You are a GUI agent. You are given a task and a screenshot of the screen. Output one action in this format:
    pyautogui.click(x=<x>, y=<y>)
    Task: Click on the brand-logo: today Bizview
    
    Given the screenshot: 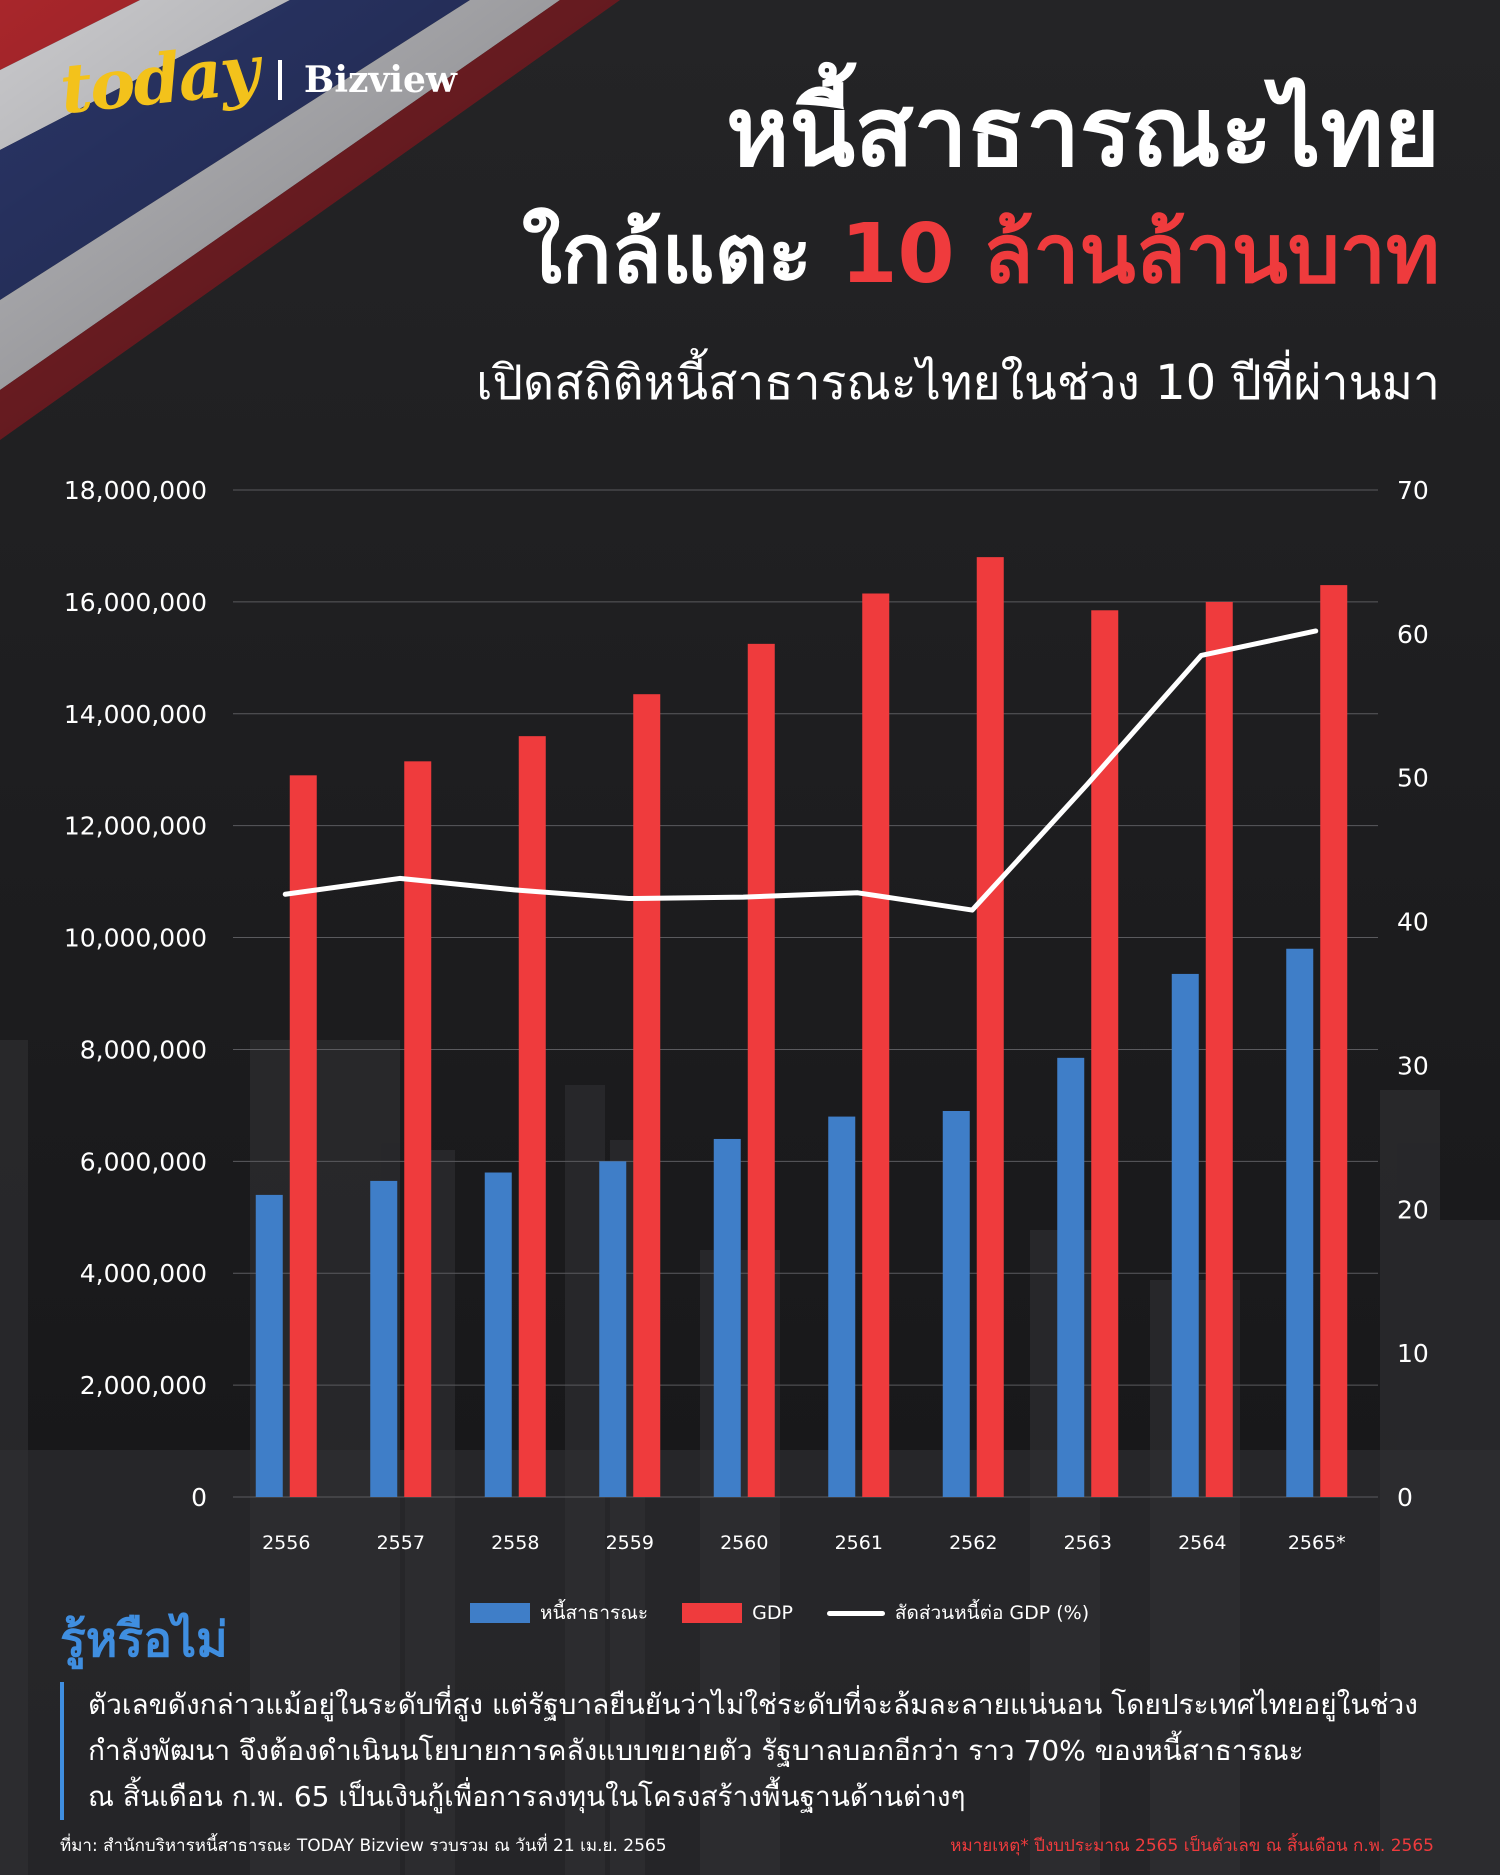 What is the action you would take?
    pyautogui.click(x=256, y=80)
    